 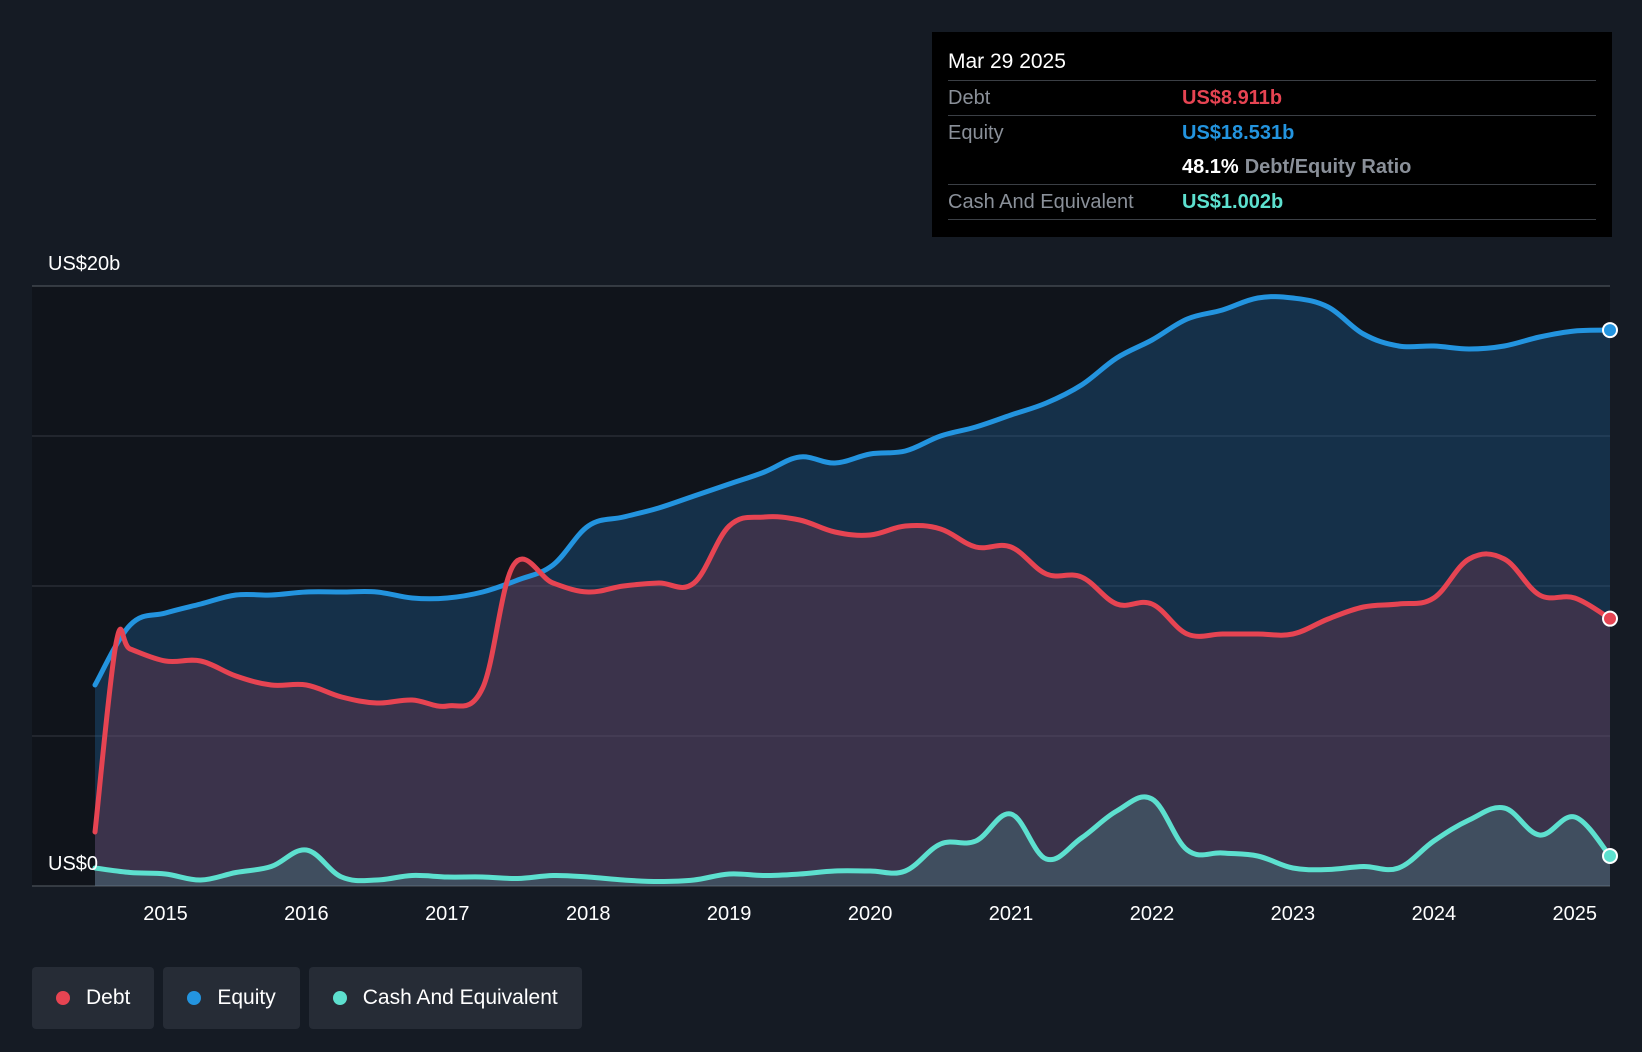 I want to click on legend-label-equity: Equity, so click(x=246, y=997).